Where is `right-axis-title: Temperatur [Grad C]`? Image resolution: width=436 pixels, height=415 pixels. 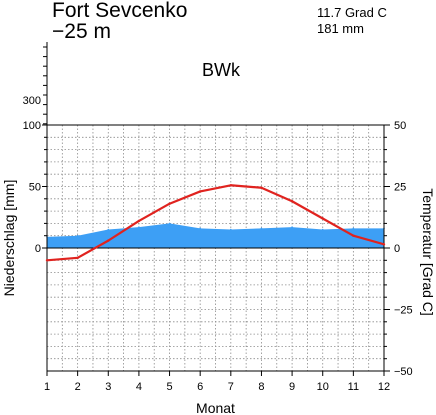 right-axis-title: Temperatur [Grad C] is located at coordinates (428, 252).